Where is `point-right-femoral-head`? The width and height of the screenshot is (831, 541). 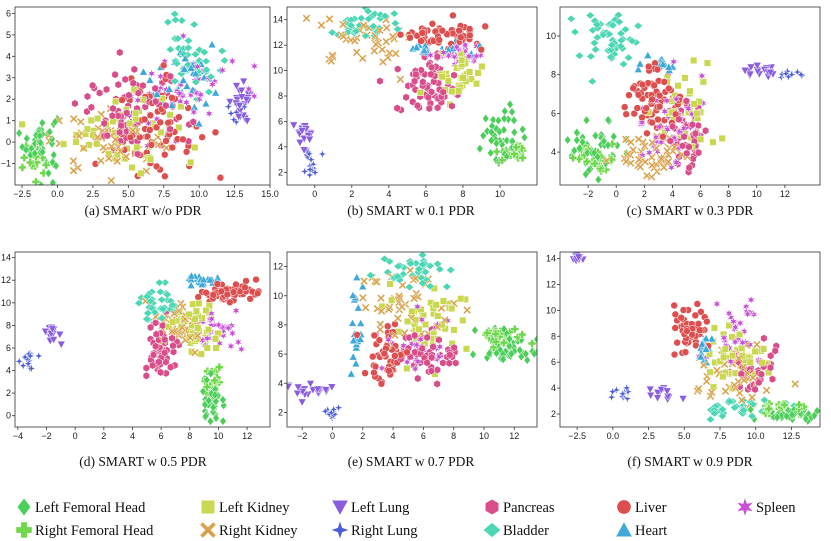 point-right-femoral-head is located at coordinates (502, 160).